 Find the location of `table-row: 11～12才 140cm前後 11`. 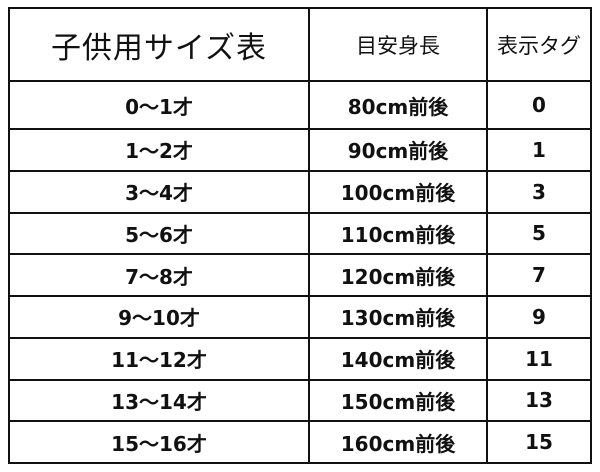

table-row: 11～12才 140cm前後 11 is located at coordinates (300, 358).